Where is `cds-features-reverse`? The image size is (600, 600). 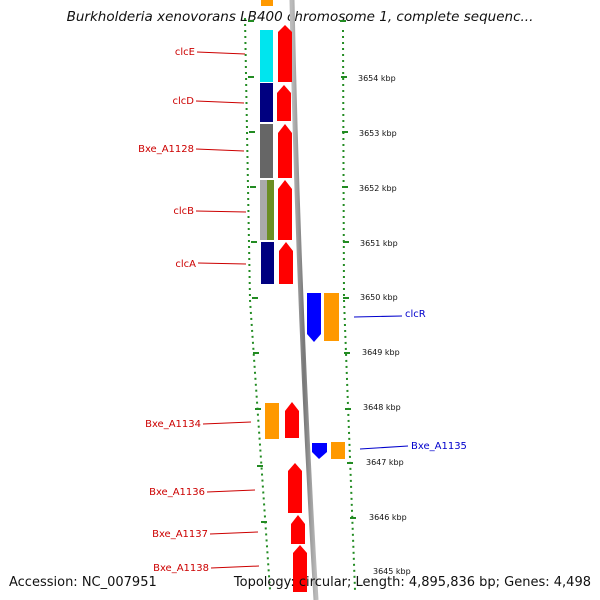
cds-features-reverse is located at coordinates (292, 308).